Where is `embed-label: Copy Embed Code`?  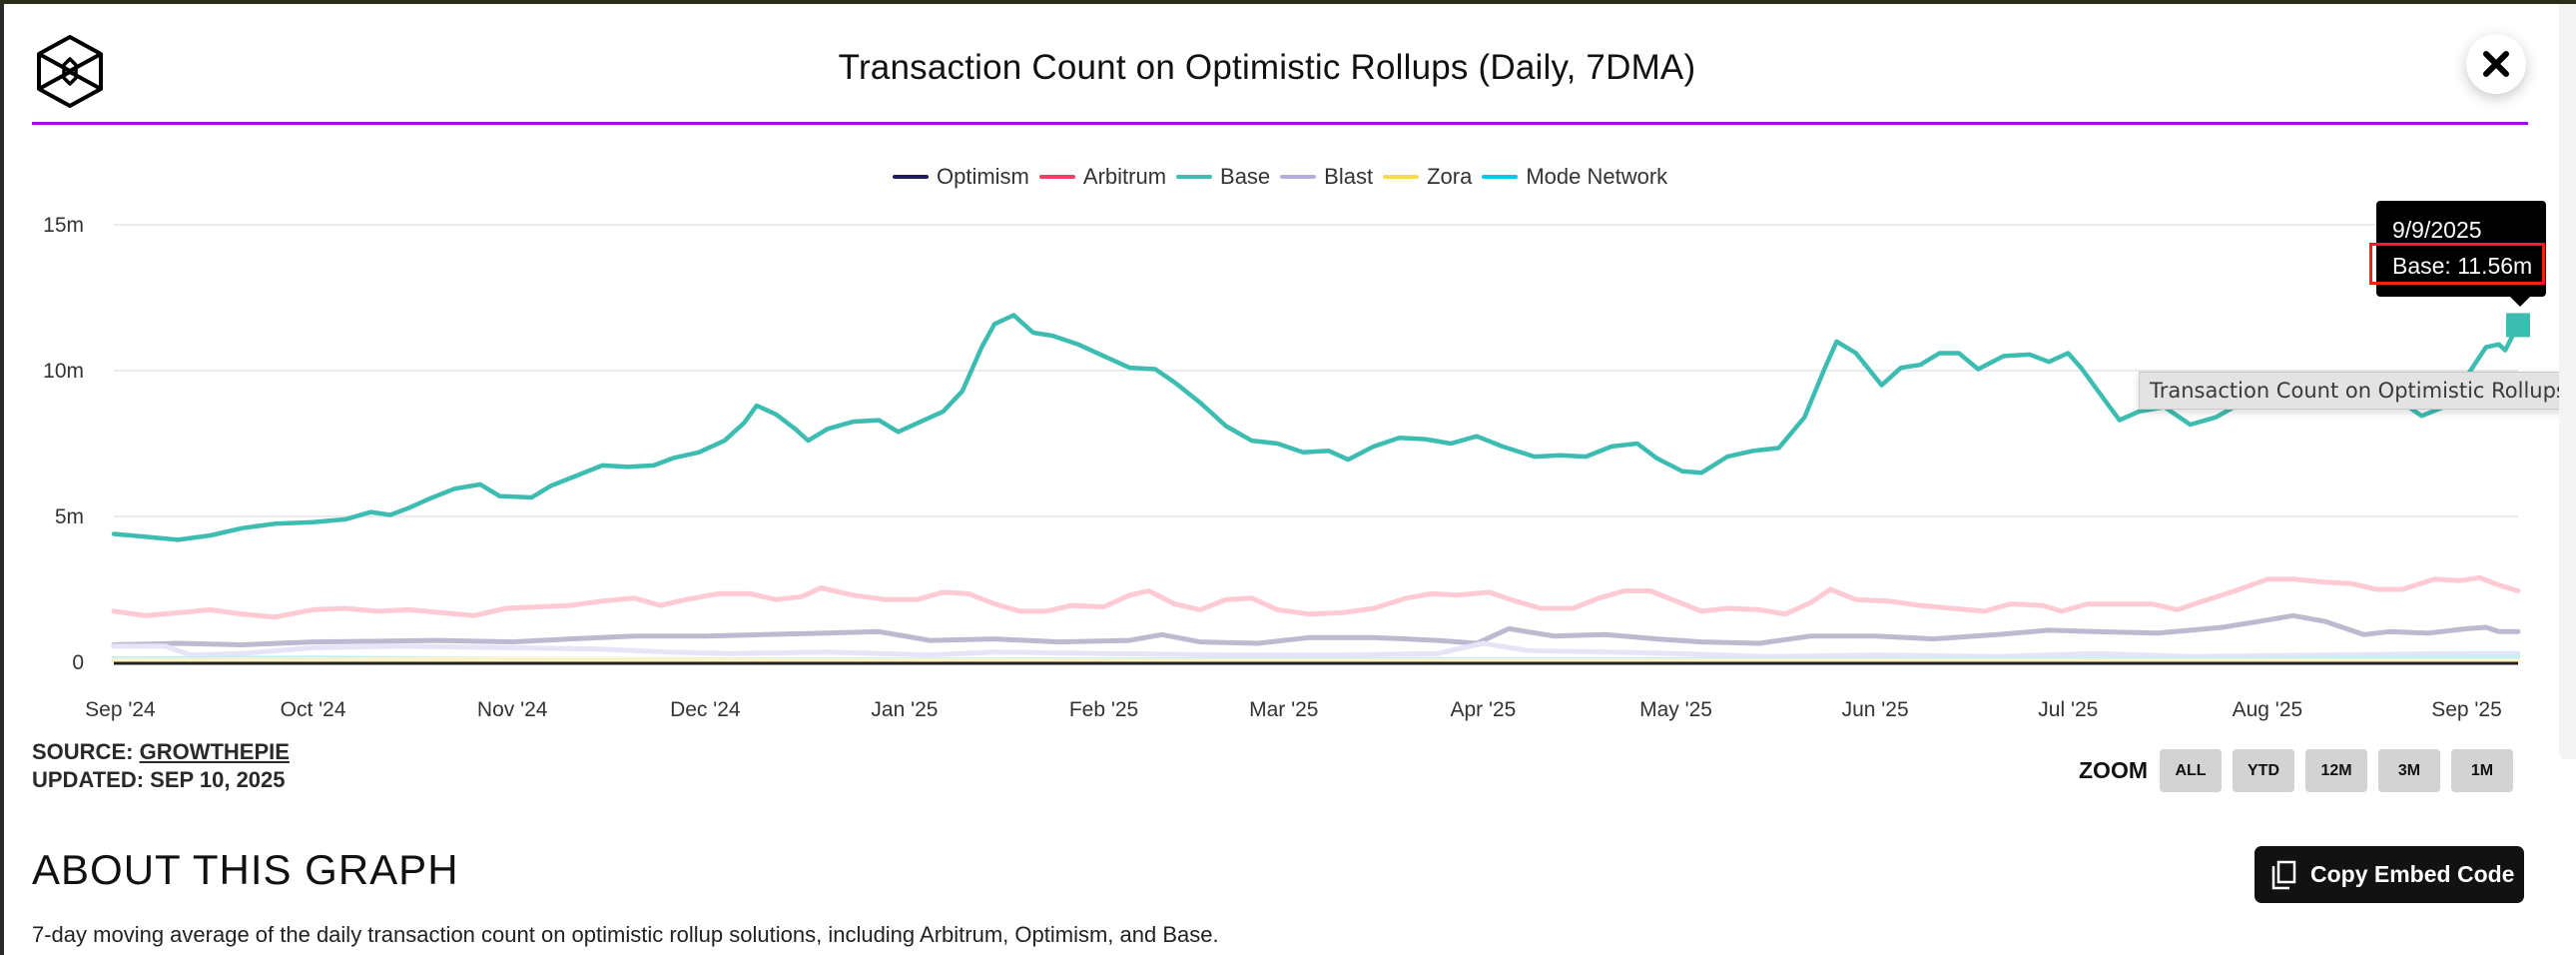
embed-label: Copy Embed Code is located at coordinates (2412, 874).